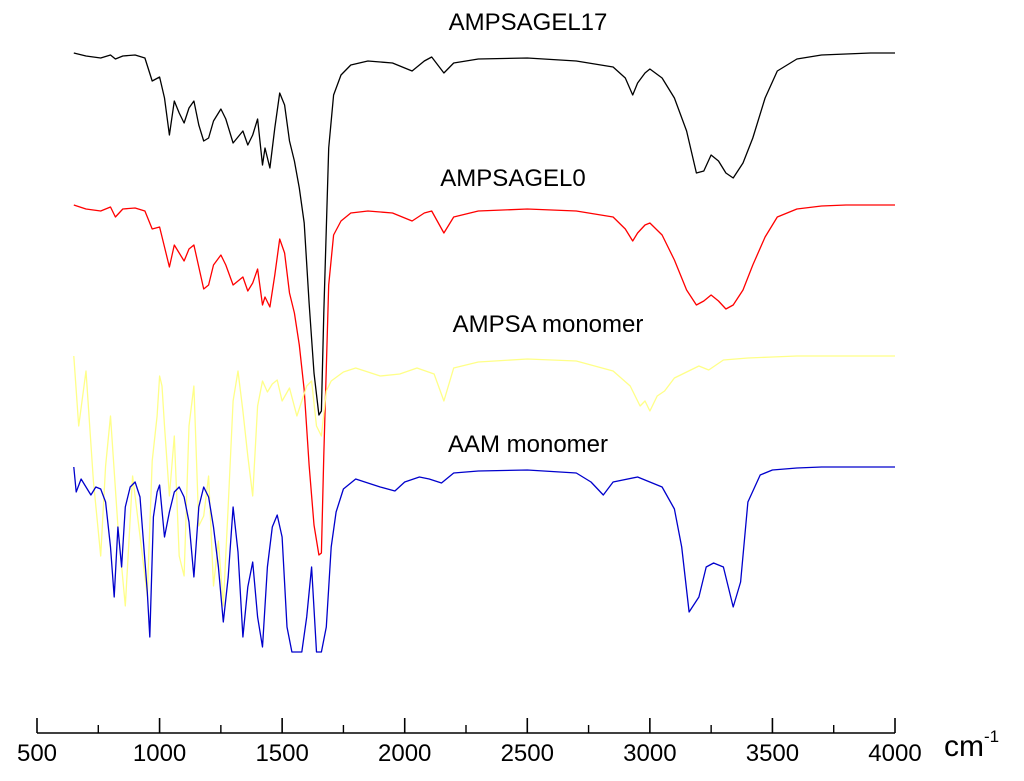 This screenshot has height=781, width=1024. I want to click on series-label-ampsagel17: AMPSAGEL17, so click(528, 22).